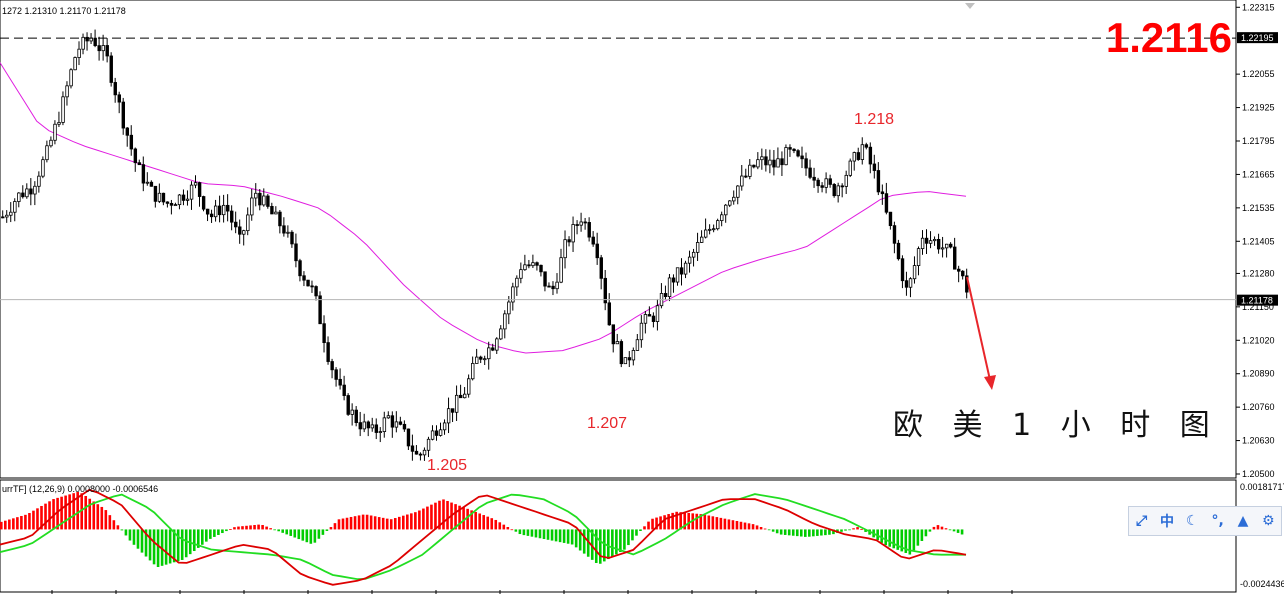 Image resolution: width=1284 pixels, height=595 pixels. I want to click on price-tick-label: 1.21535, so click(1258, 208).